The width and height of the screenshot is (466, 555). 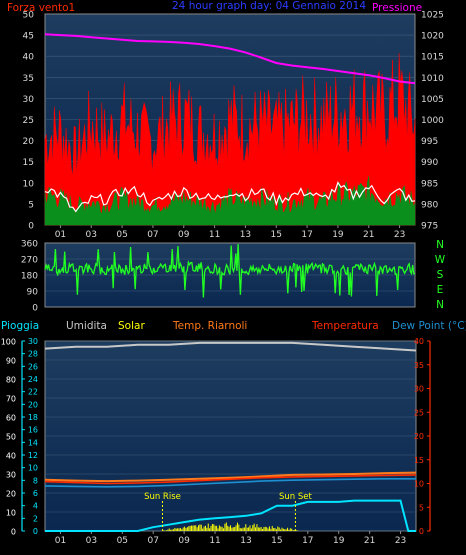 I want to click on legend-temperature: Temperatura, so click(x=345, y=326).